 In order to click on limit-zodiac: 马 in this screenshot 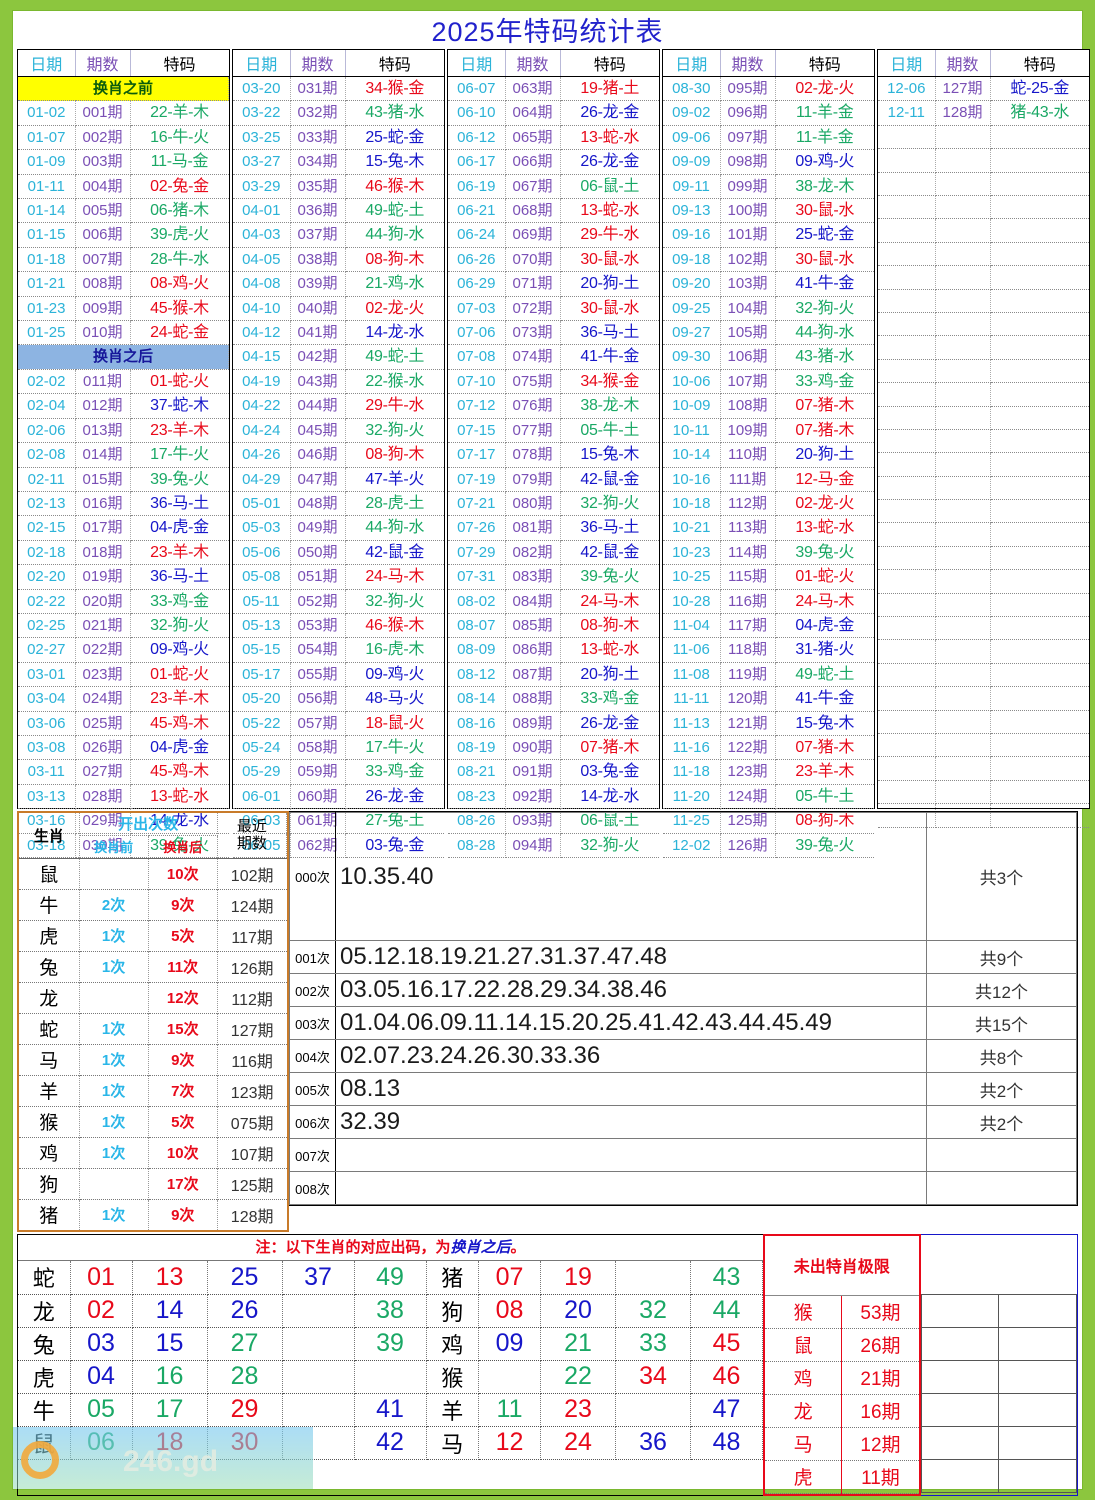, I will do `click(804, 1444)`.